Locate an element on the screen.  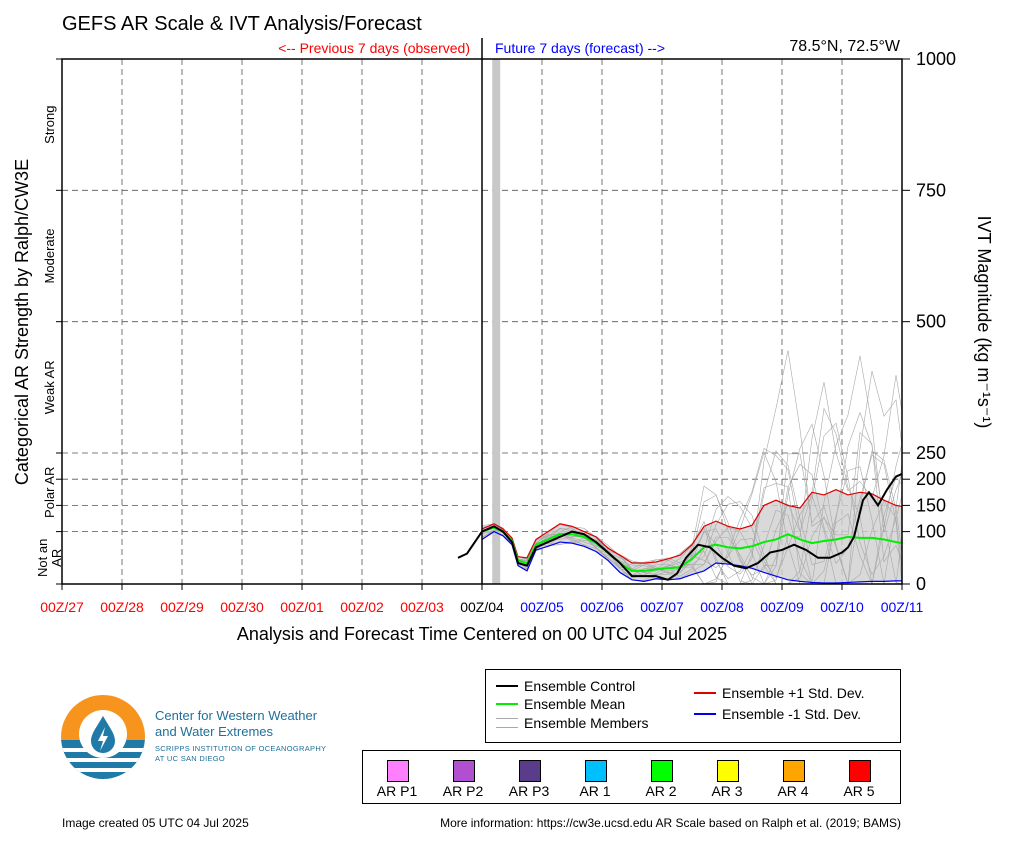
x-tick-label: 00Z/09 is located at coordinates (782, 607).